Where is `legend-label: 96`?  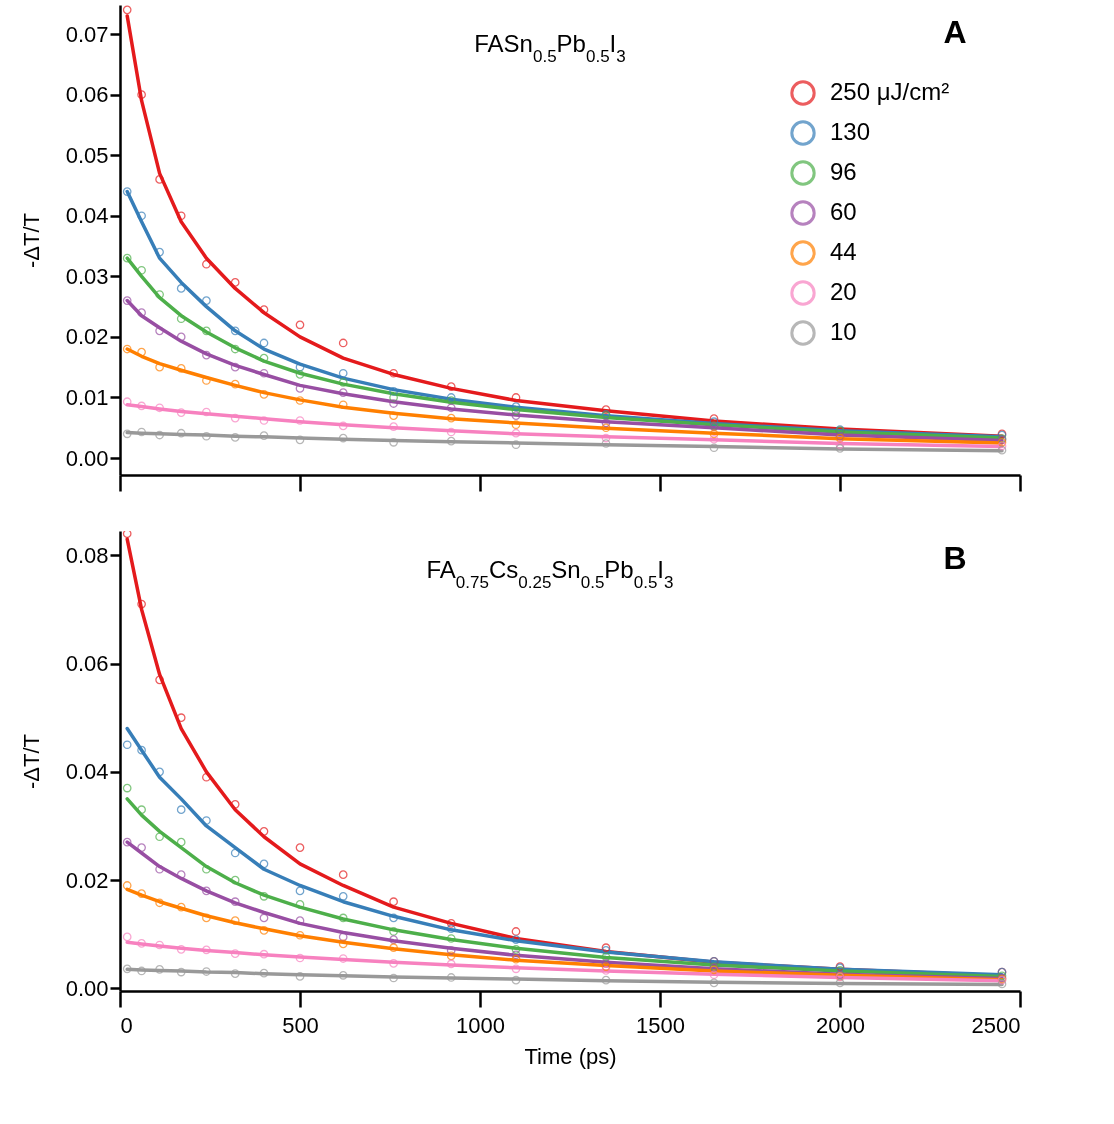
legend-label: 96 is located at coordinates (843, 171).